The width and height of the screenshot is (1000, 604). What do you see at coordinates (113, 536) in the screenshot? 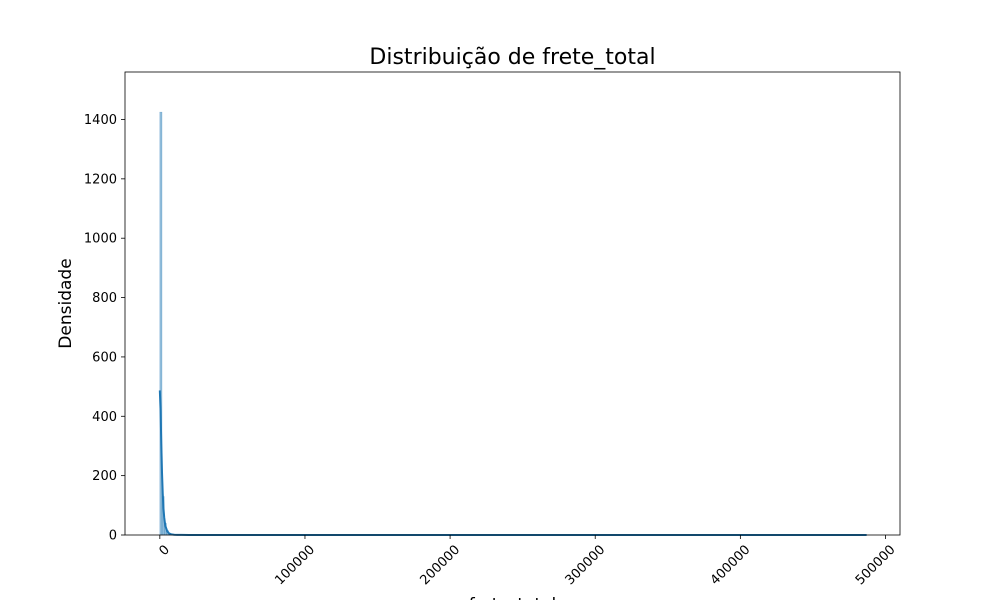
I see `y-tick-label: 0` at bounding box center [113, 536].